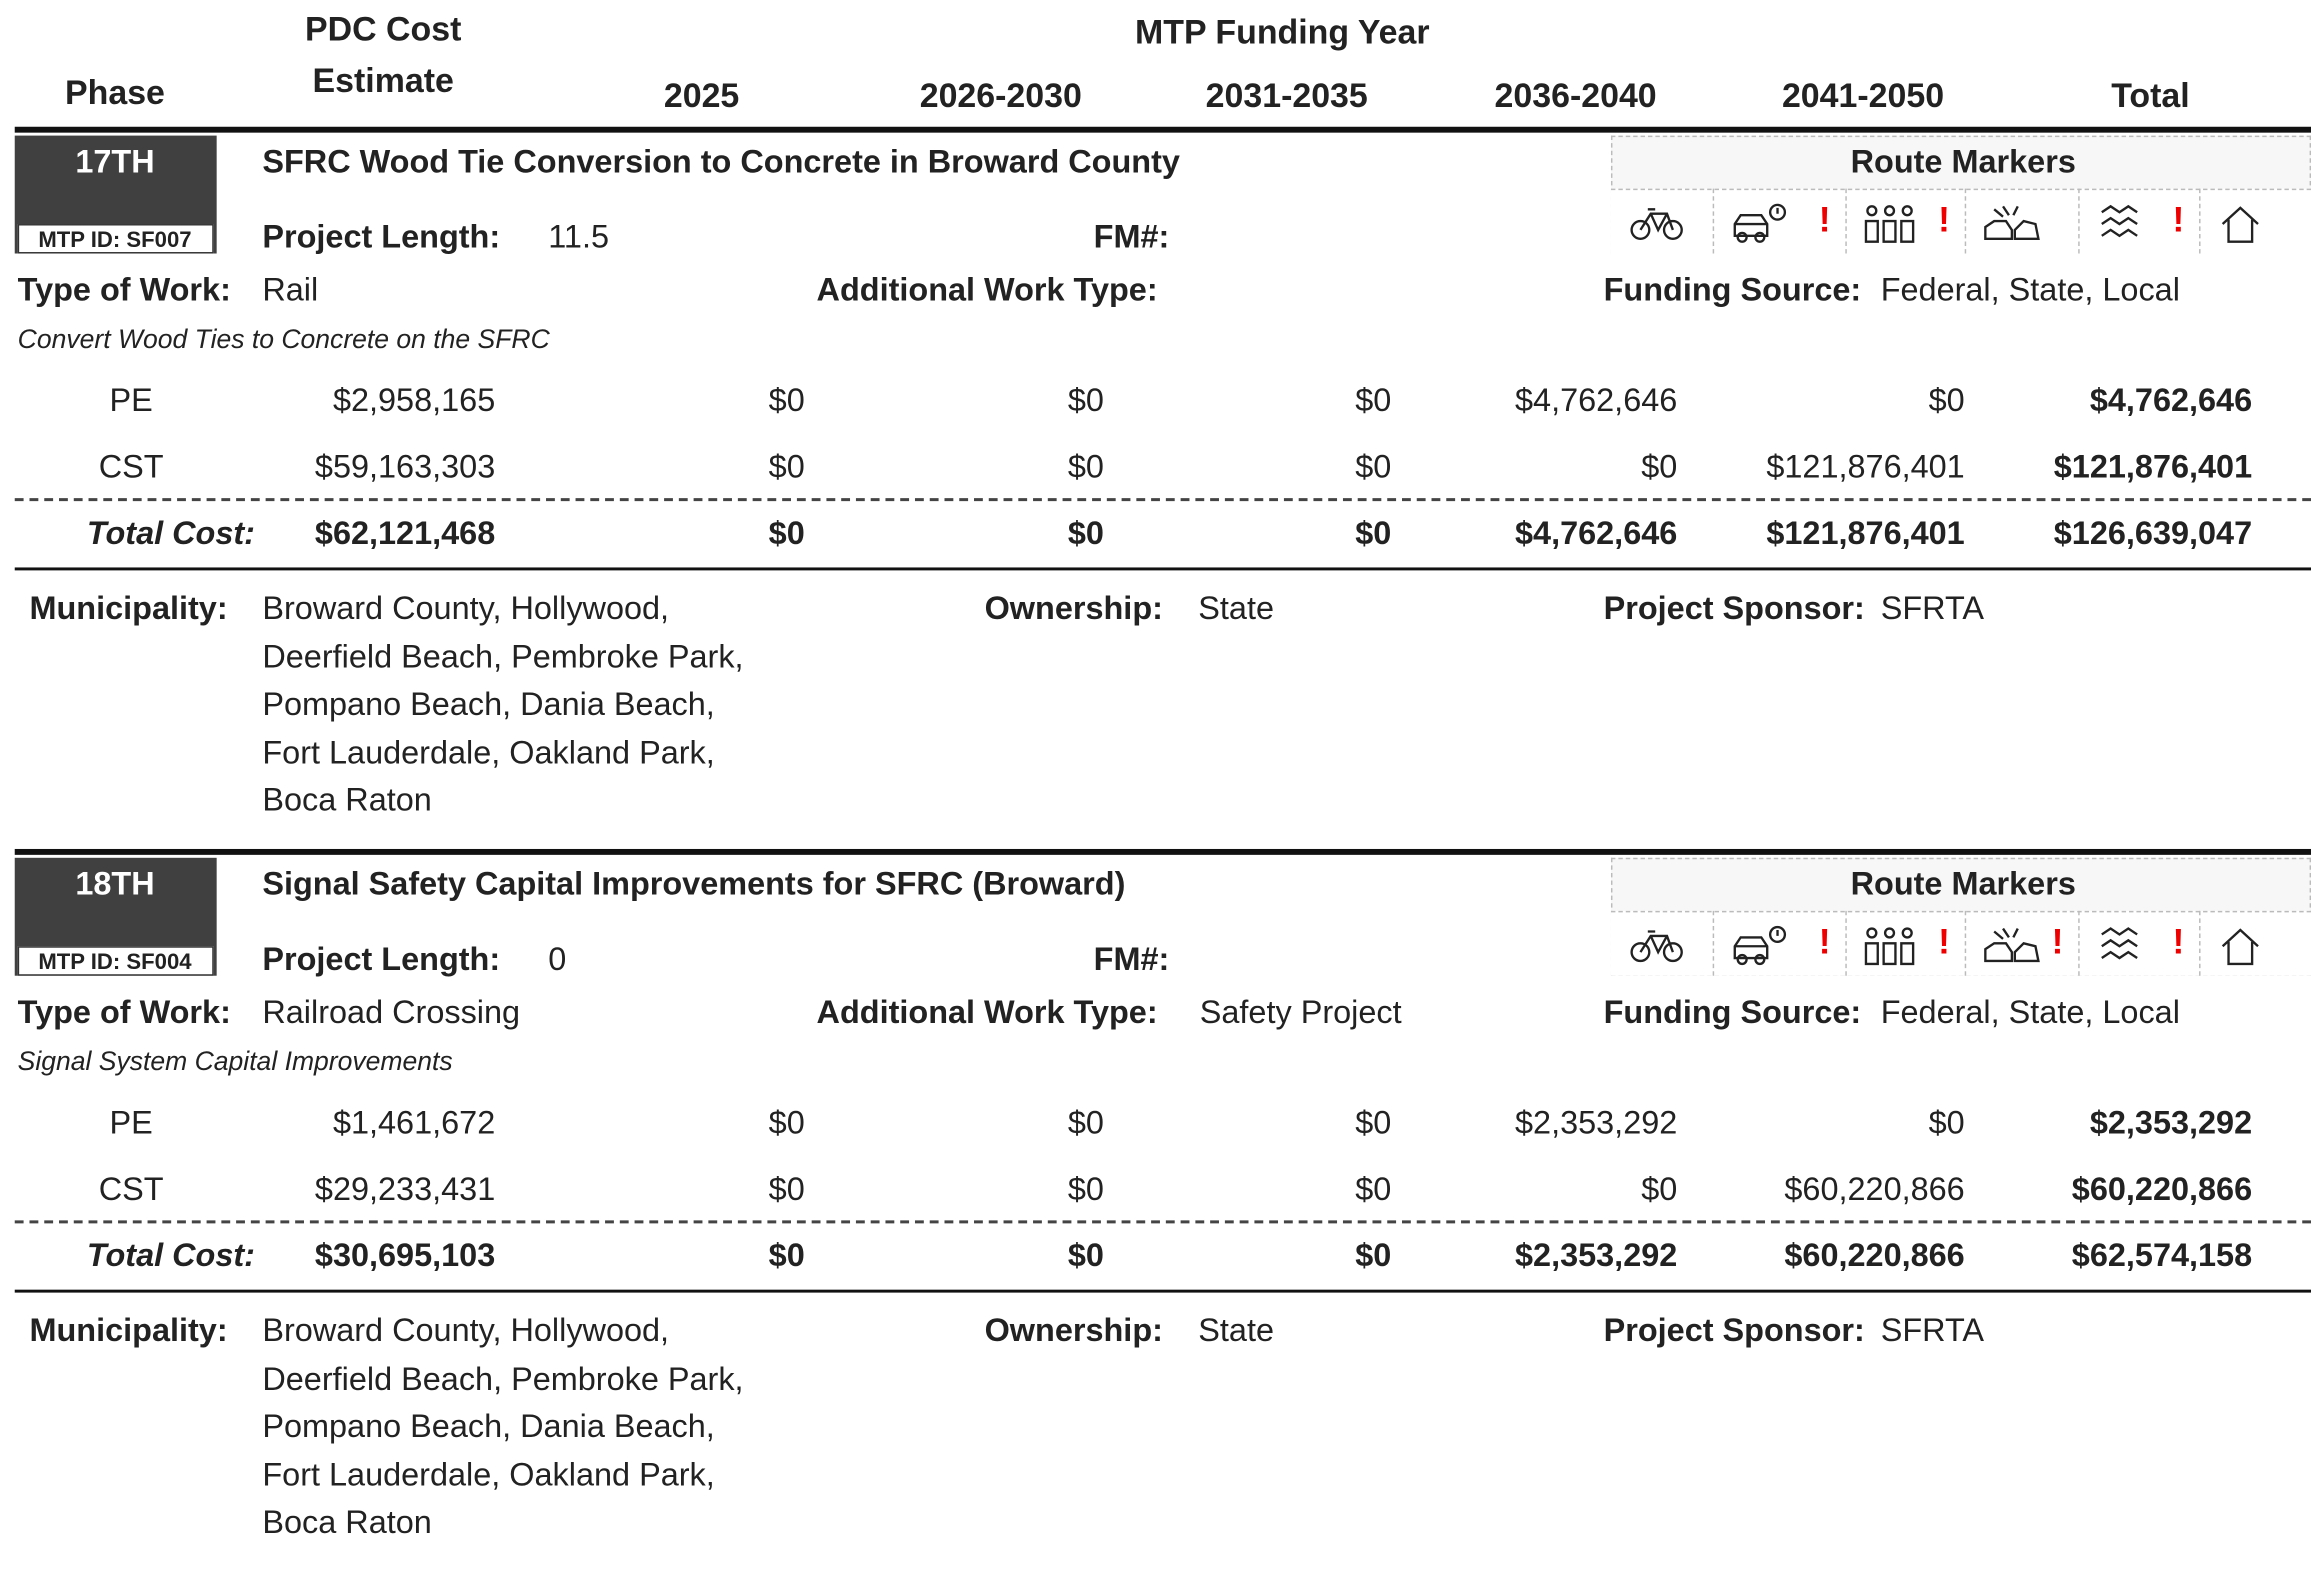 This screenshot has width=2311, height=1573. What do you see at coordinates (1863, 95) in the screenshot?
I see `header-year: 2041-2050` at bounding box center [1863, 95].